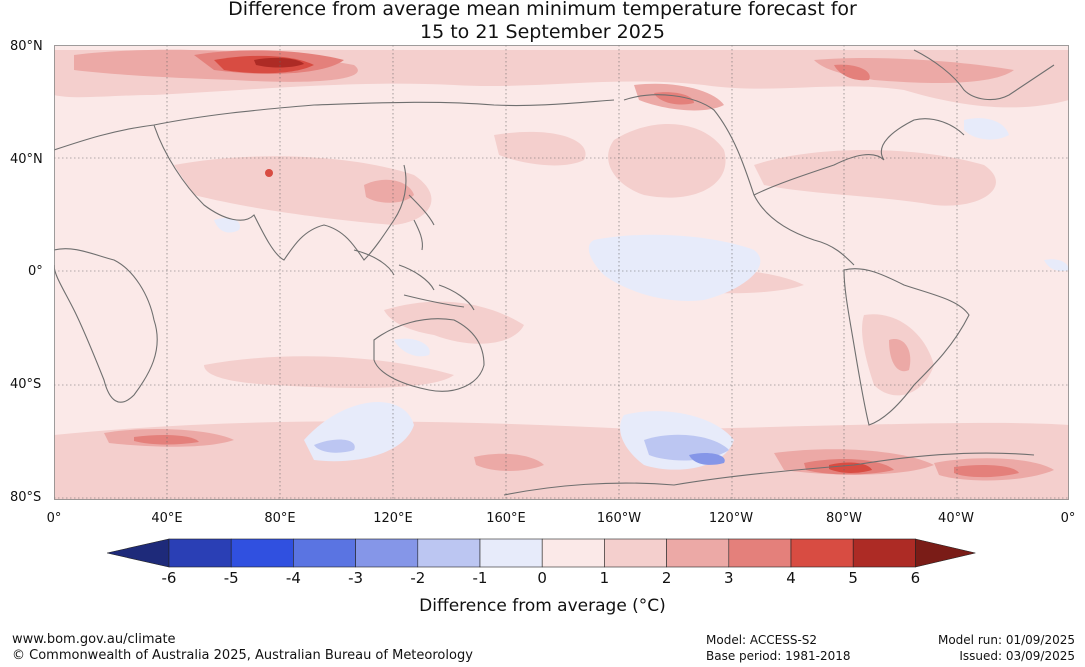 This screenshot has height=667, width=1085. I want to click on lat-label-80n: 80°N, so click(26, 46).